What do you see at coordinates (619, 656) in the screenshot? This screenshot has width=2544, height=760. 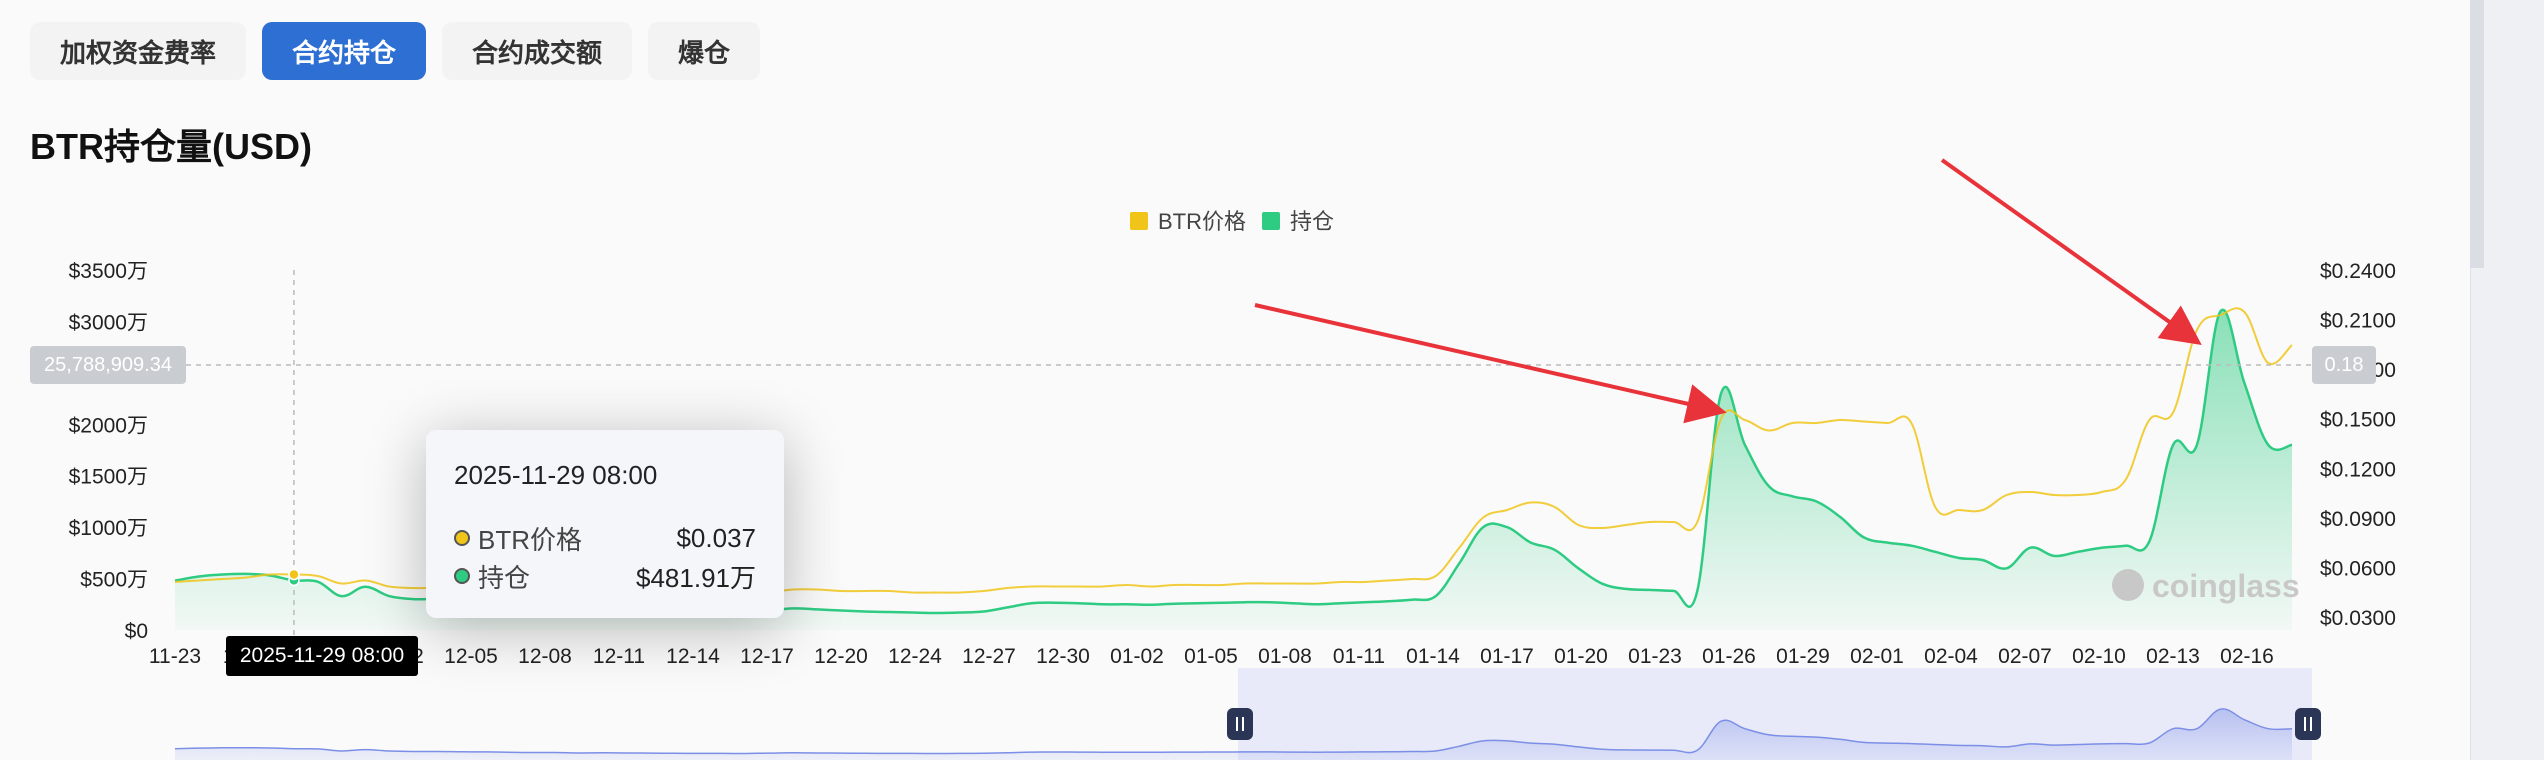 I see `x-tick: 12-11` at bounding box center [619, 656].